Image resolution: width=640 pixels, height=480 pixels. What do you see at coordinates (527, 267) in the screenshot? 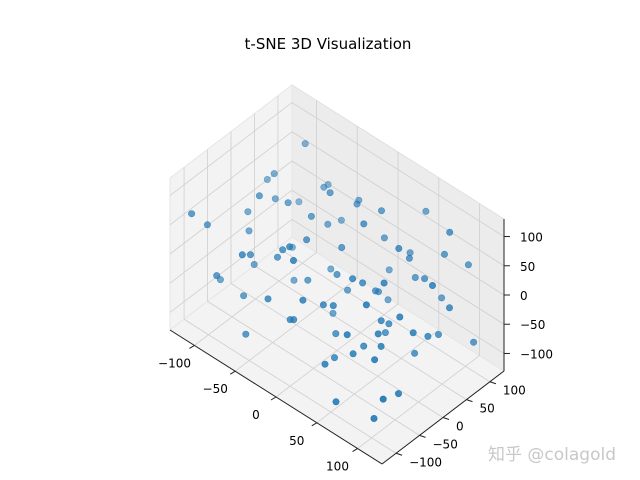
I see `z-tick-label: 50` at bounding box center [527, 267].